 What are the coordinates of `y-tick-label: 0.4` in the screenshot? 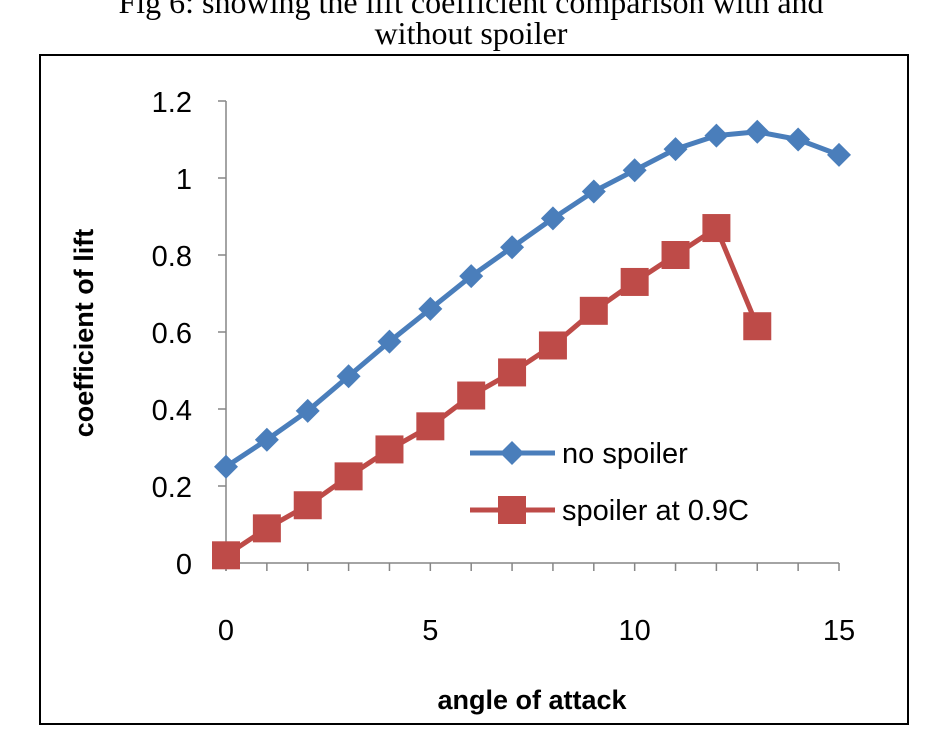 It's located at (172, 411).